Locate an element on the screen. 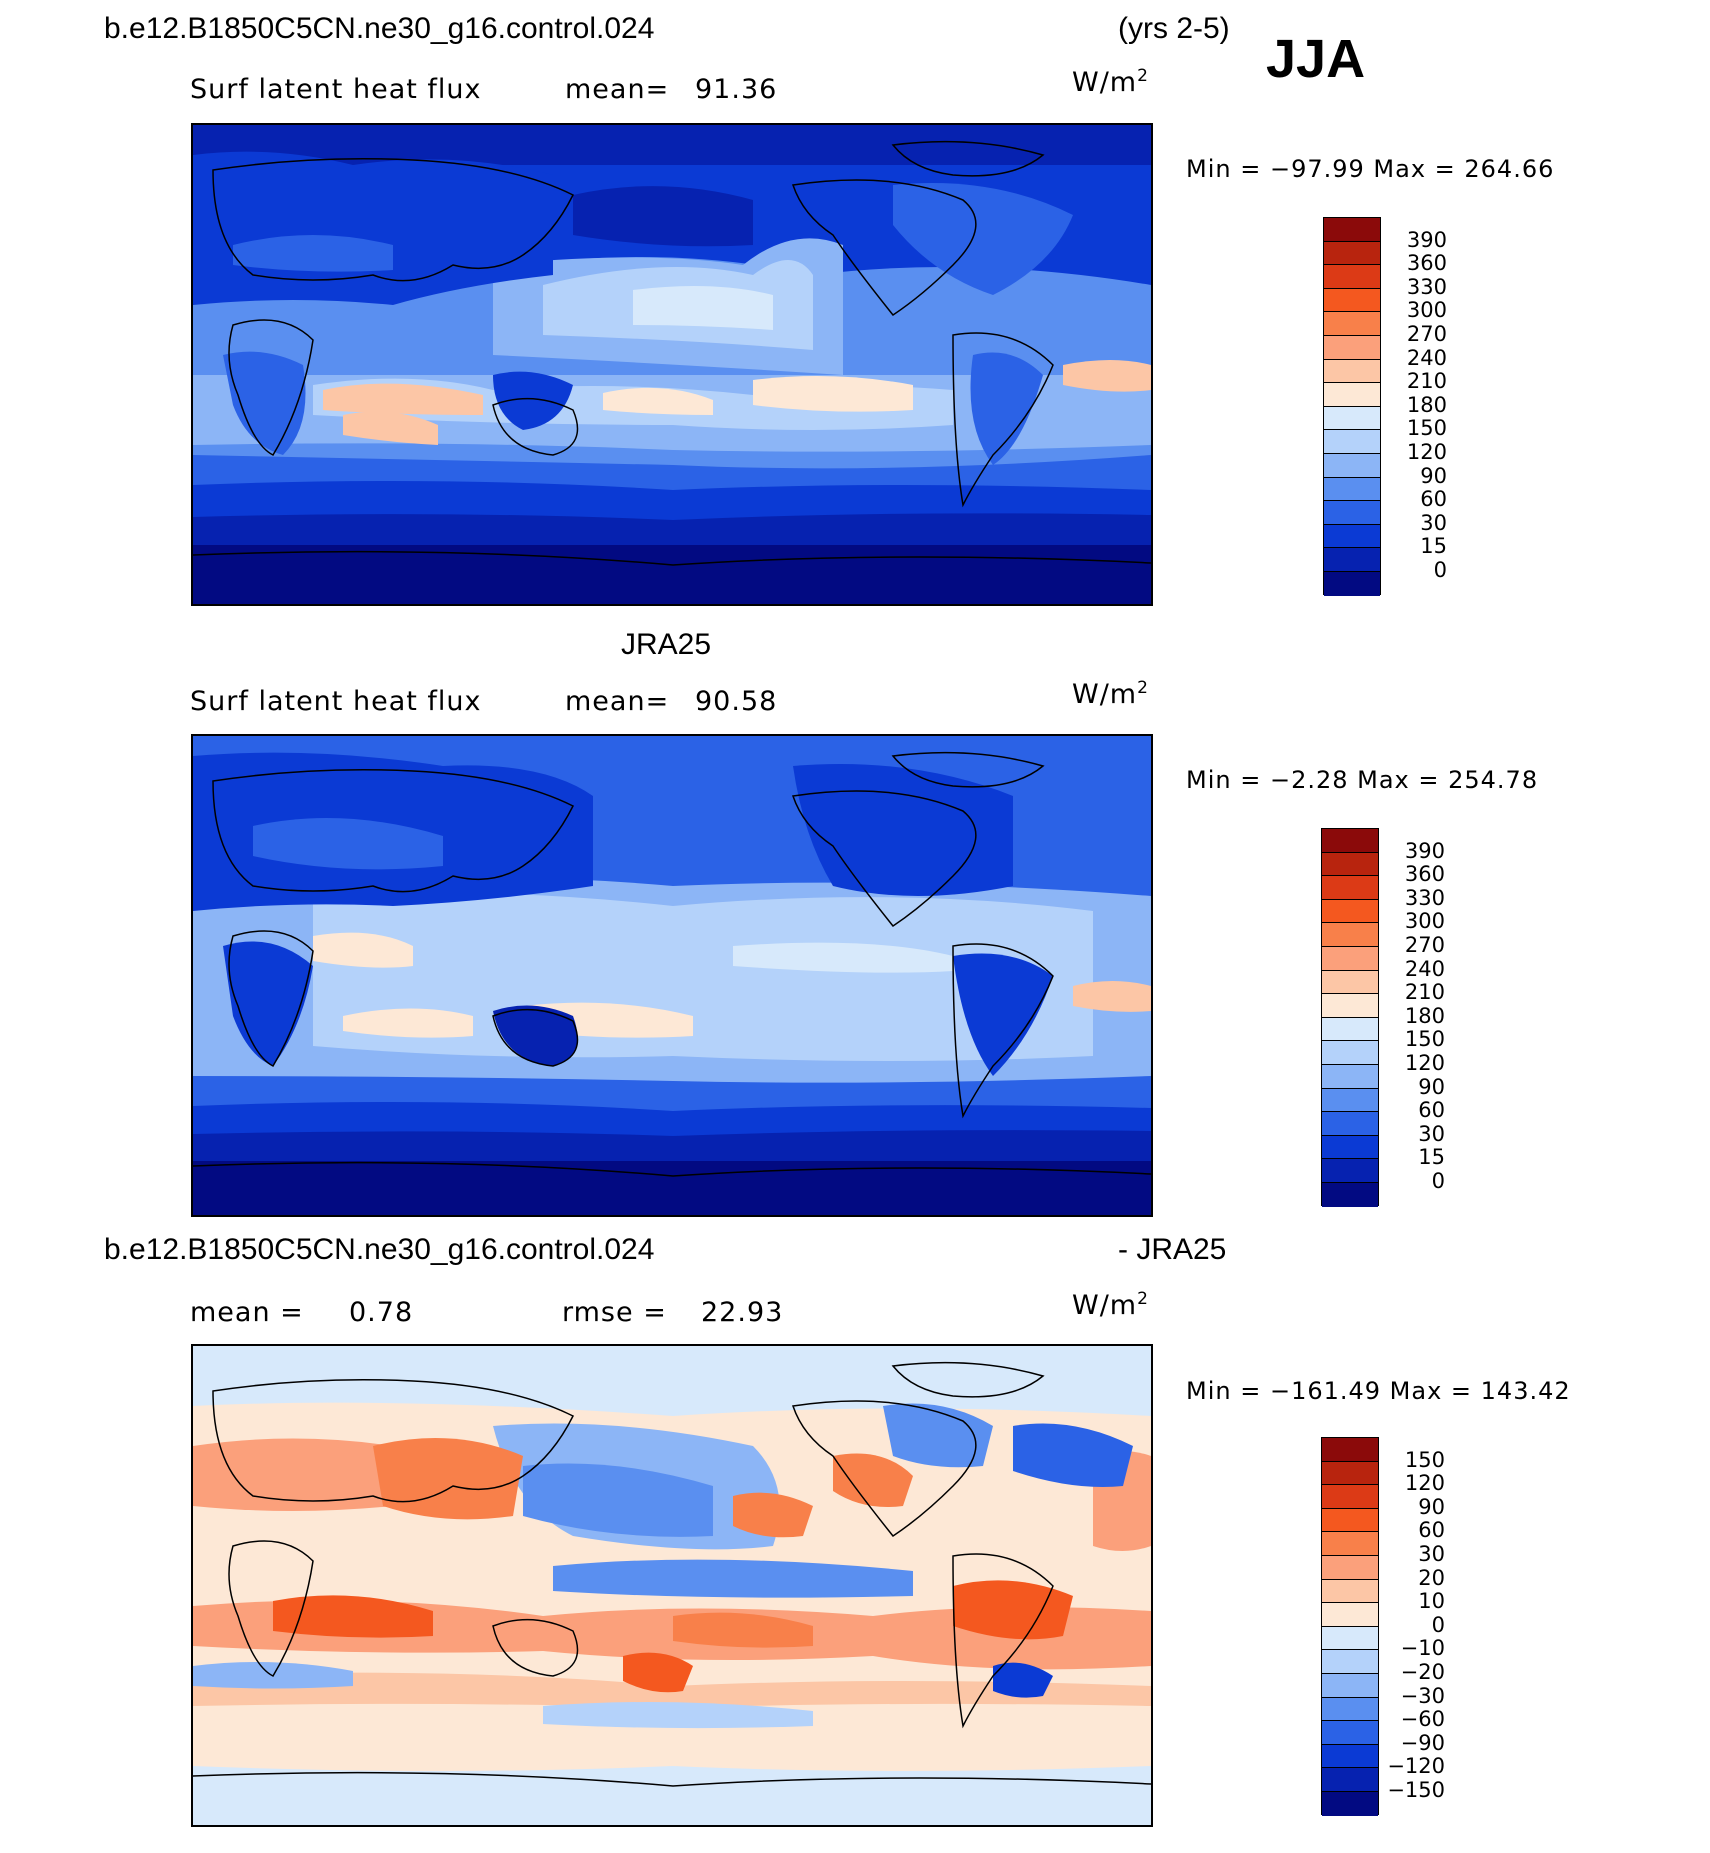 The image size is (1710, 1853). years-label: (yrs 2-5) is located at coordinates (1174, 28).